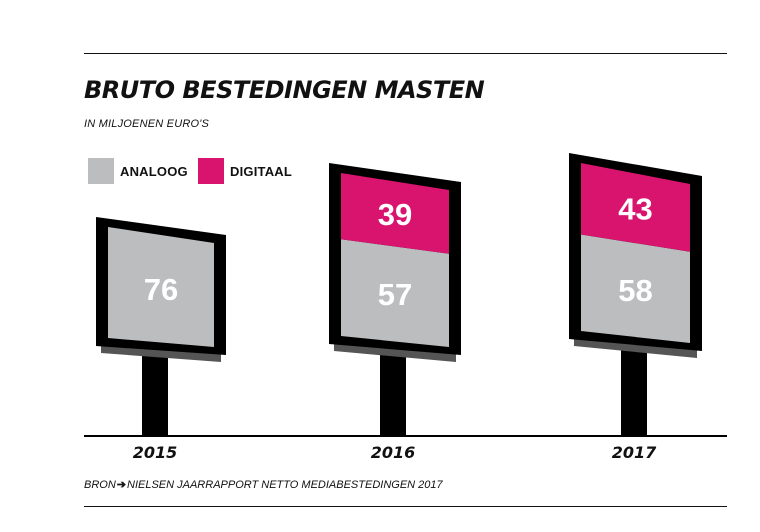  I want to click on x-tick-label-2017: 2017, so click(634, 452).